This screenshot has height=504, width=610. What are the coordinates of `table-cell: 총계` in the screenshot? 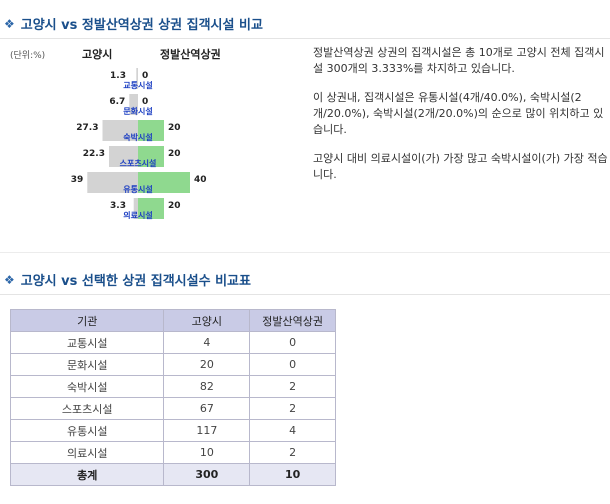 It's located at (87, 474).